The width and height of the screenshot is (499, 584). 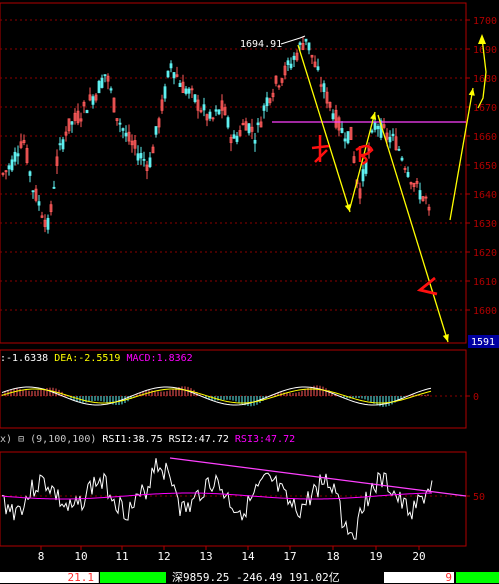 What do you see at coordinates (483, 342) in the screenshot?
I see `last-price-label: 1591` at bounding box center [483, 342].